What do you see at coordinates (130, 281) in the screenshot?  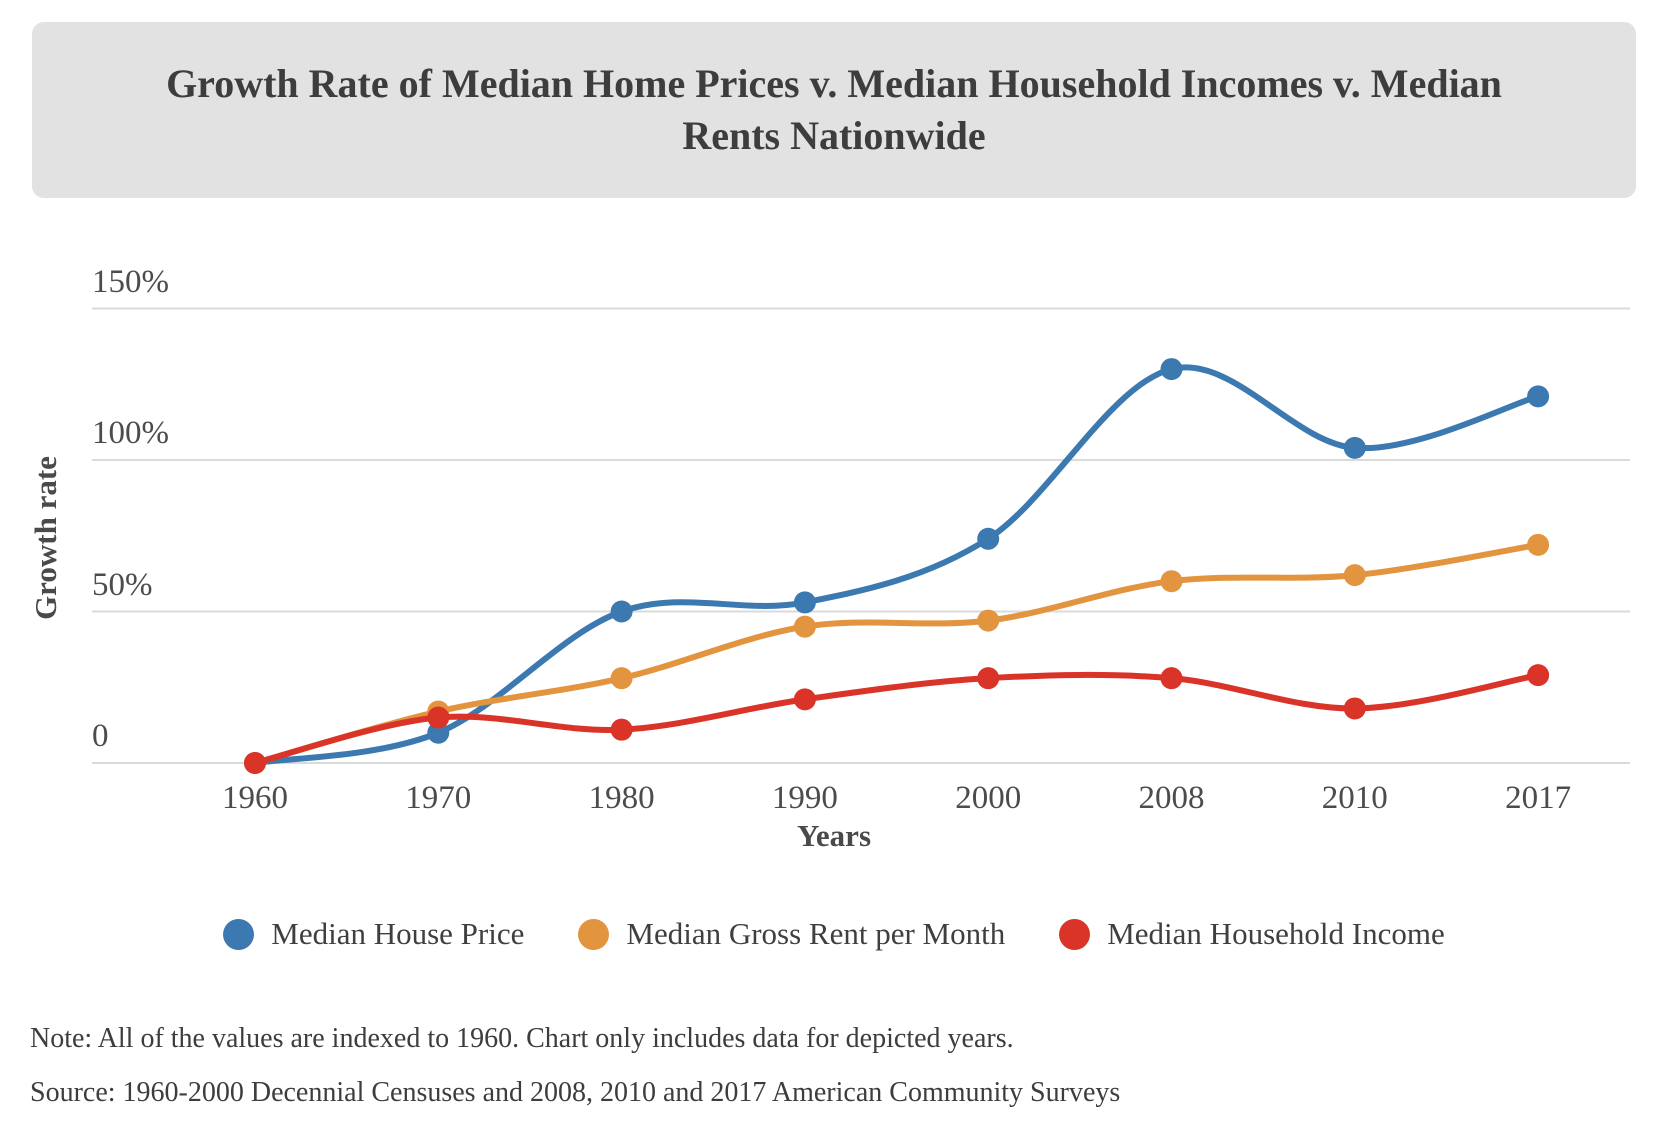 I see `y-tick-label: 150%` at bounding box center [130, 281].